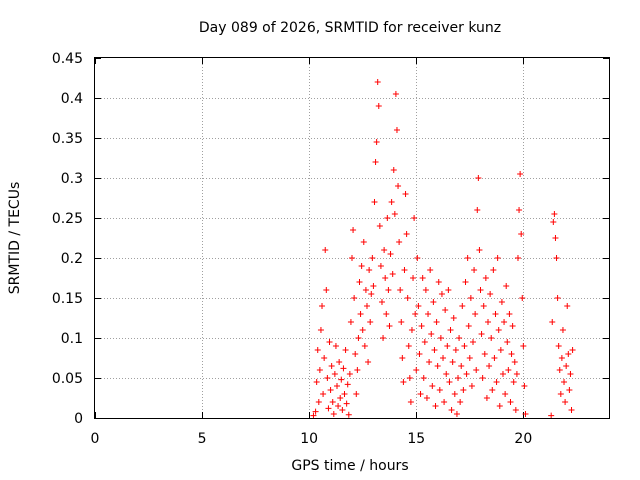 The image size is (640, 480). What do you see at coordinates (67, 59) in the screenshot?
I see `y-tick-label: 0.45` at bounding box center [67, 59].